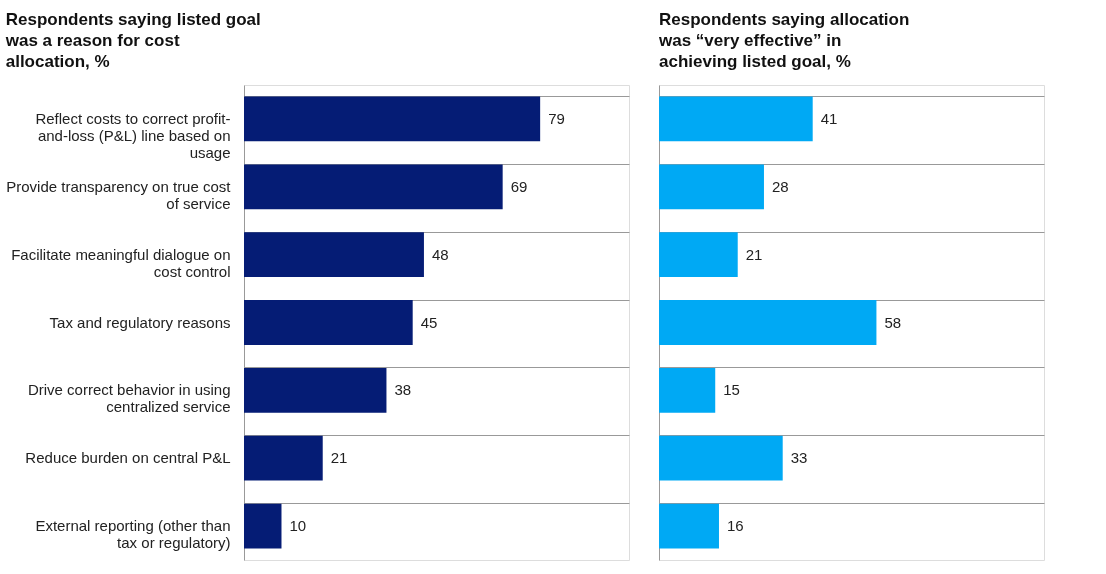 Image resolution: width=1106 pixels, height=574 pixels. I want to click on y-tick-label: Tax and regulatory reasons, so click(140, 322).